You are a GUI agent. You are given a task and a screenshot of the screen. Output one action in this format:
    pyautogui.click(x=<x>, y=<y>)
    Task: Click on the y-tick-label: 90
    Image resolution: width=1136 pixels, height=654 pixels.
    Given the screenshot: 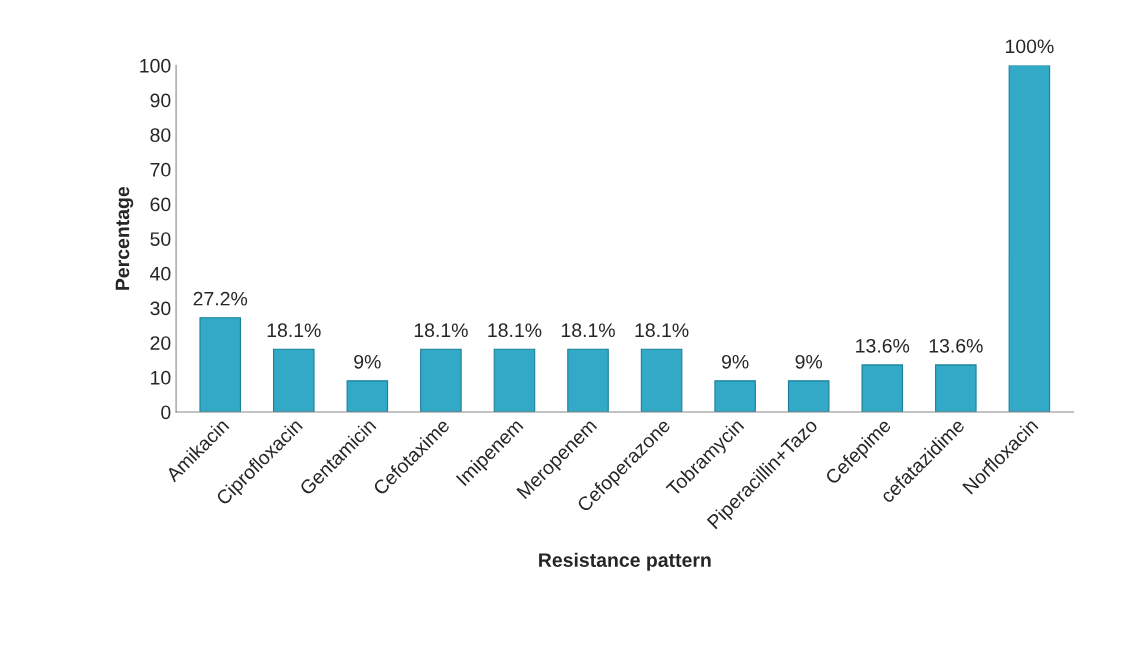 What is the action you would take?
    pyautogui.click(x=160, y=100)
    